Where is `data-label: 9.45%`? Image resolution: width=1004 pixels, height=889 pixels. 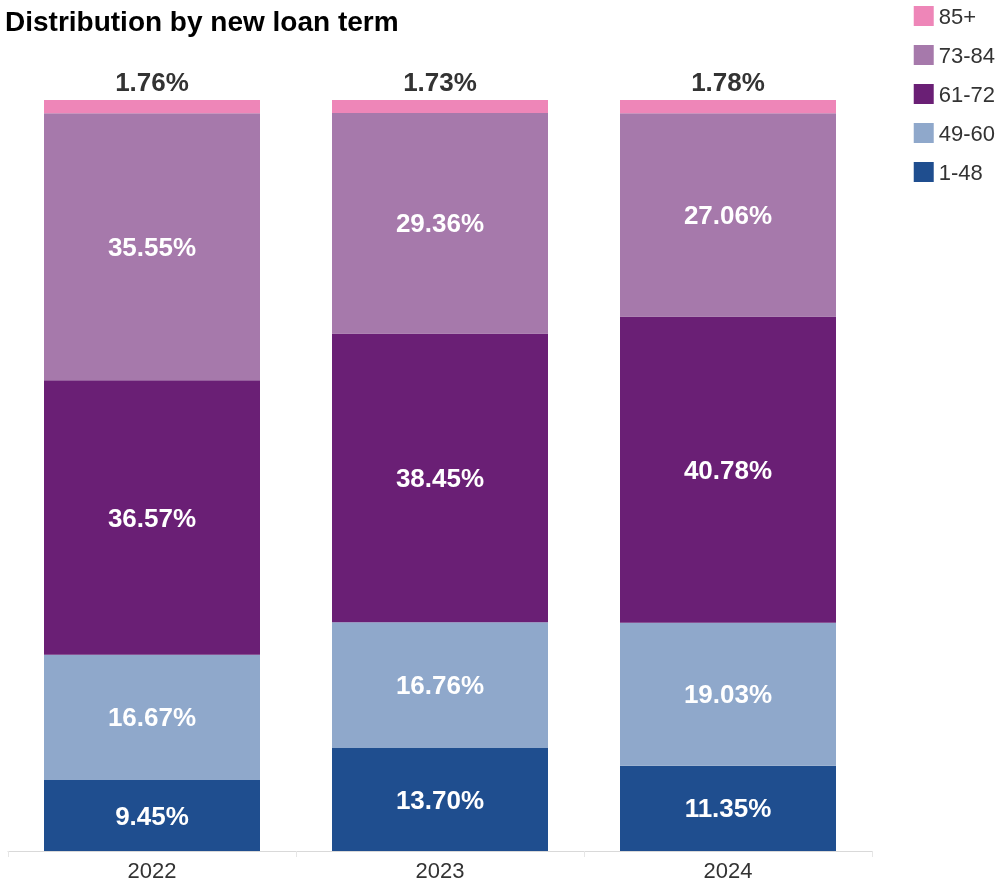
data-label: 9.45% is located at coordinates (152, 815).